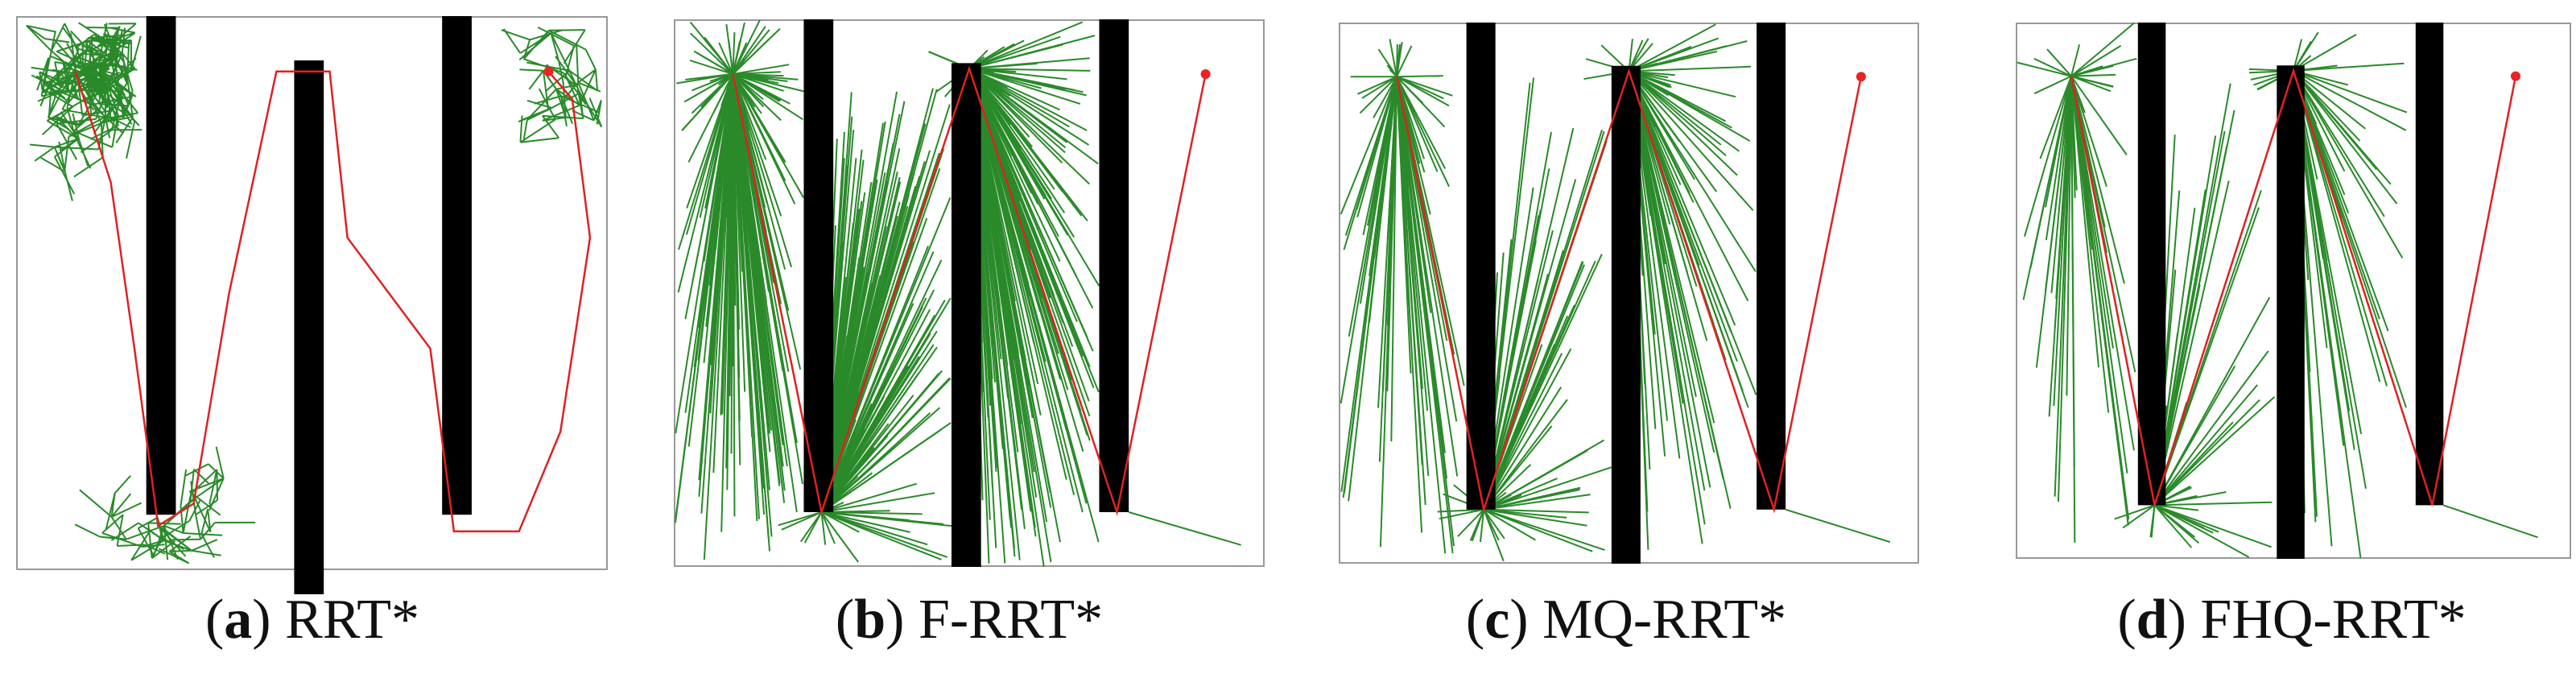 This screenshot has width=2576, height=674. Describe the element at coordinates (548, 71) in the screenshot. I see `start-point` at that location.